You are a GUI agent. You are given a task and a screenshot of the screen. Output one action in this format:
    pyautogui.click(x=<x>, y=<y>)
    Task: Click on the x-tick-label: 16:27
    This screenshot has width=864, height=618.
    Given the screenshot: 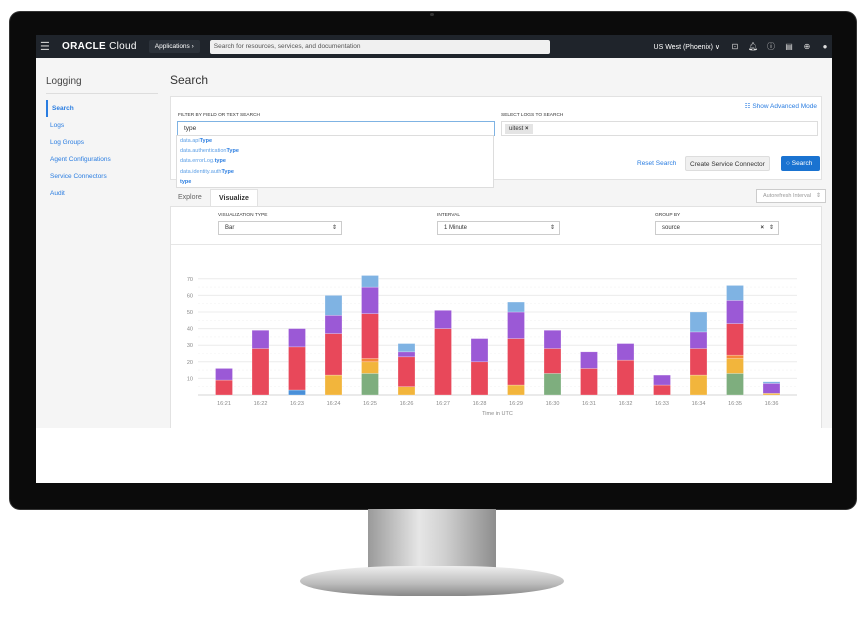 What is the action you would take?
    pyautogui.click(x=443, y=404)
    